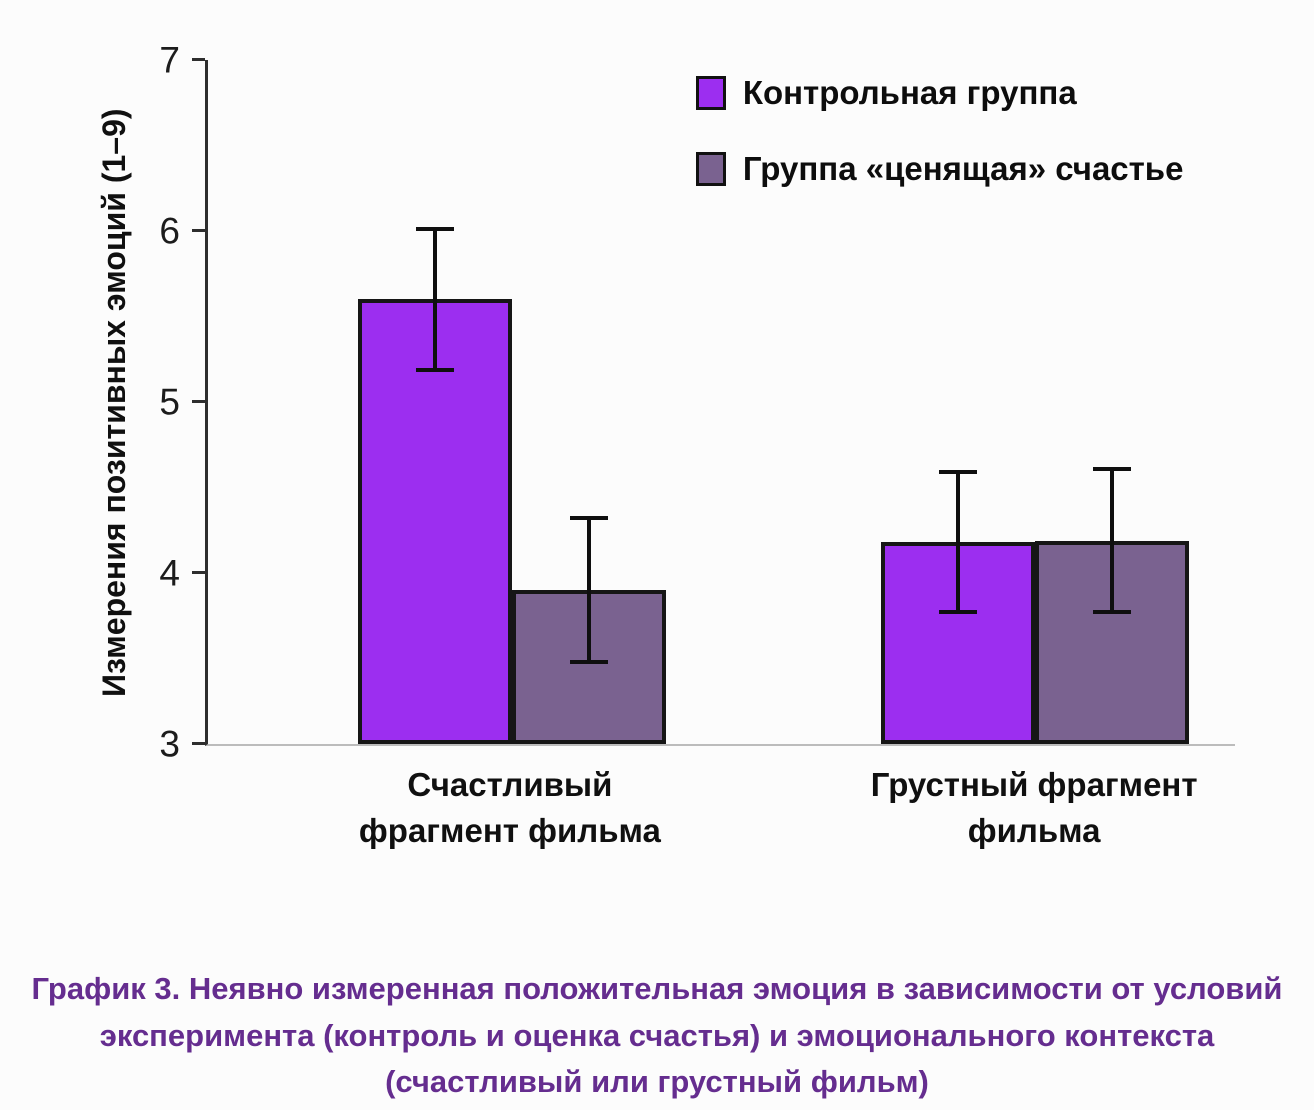  I want to click on bar-control-group1, so click(434, 521).